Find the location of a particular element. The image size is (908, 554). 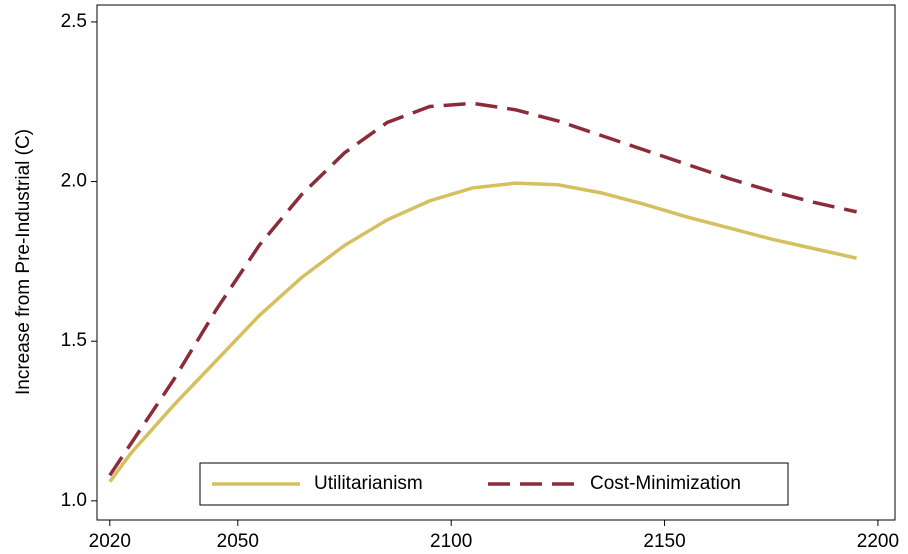

x-tick-label: 2050 is located at coordinates (238, 541).